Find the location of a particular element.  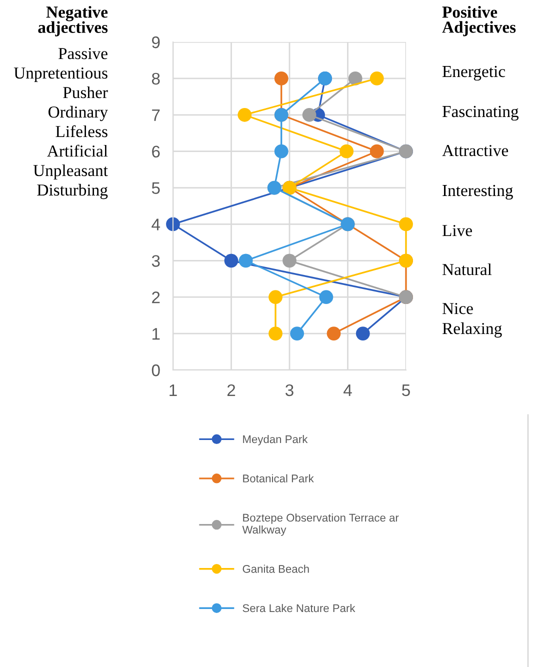

x-tick-label: 3 is located at coordinates (290, 390).